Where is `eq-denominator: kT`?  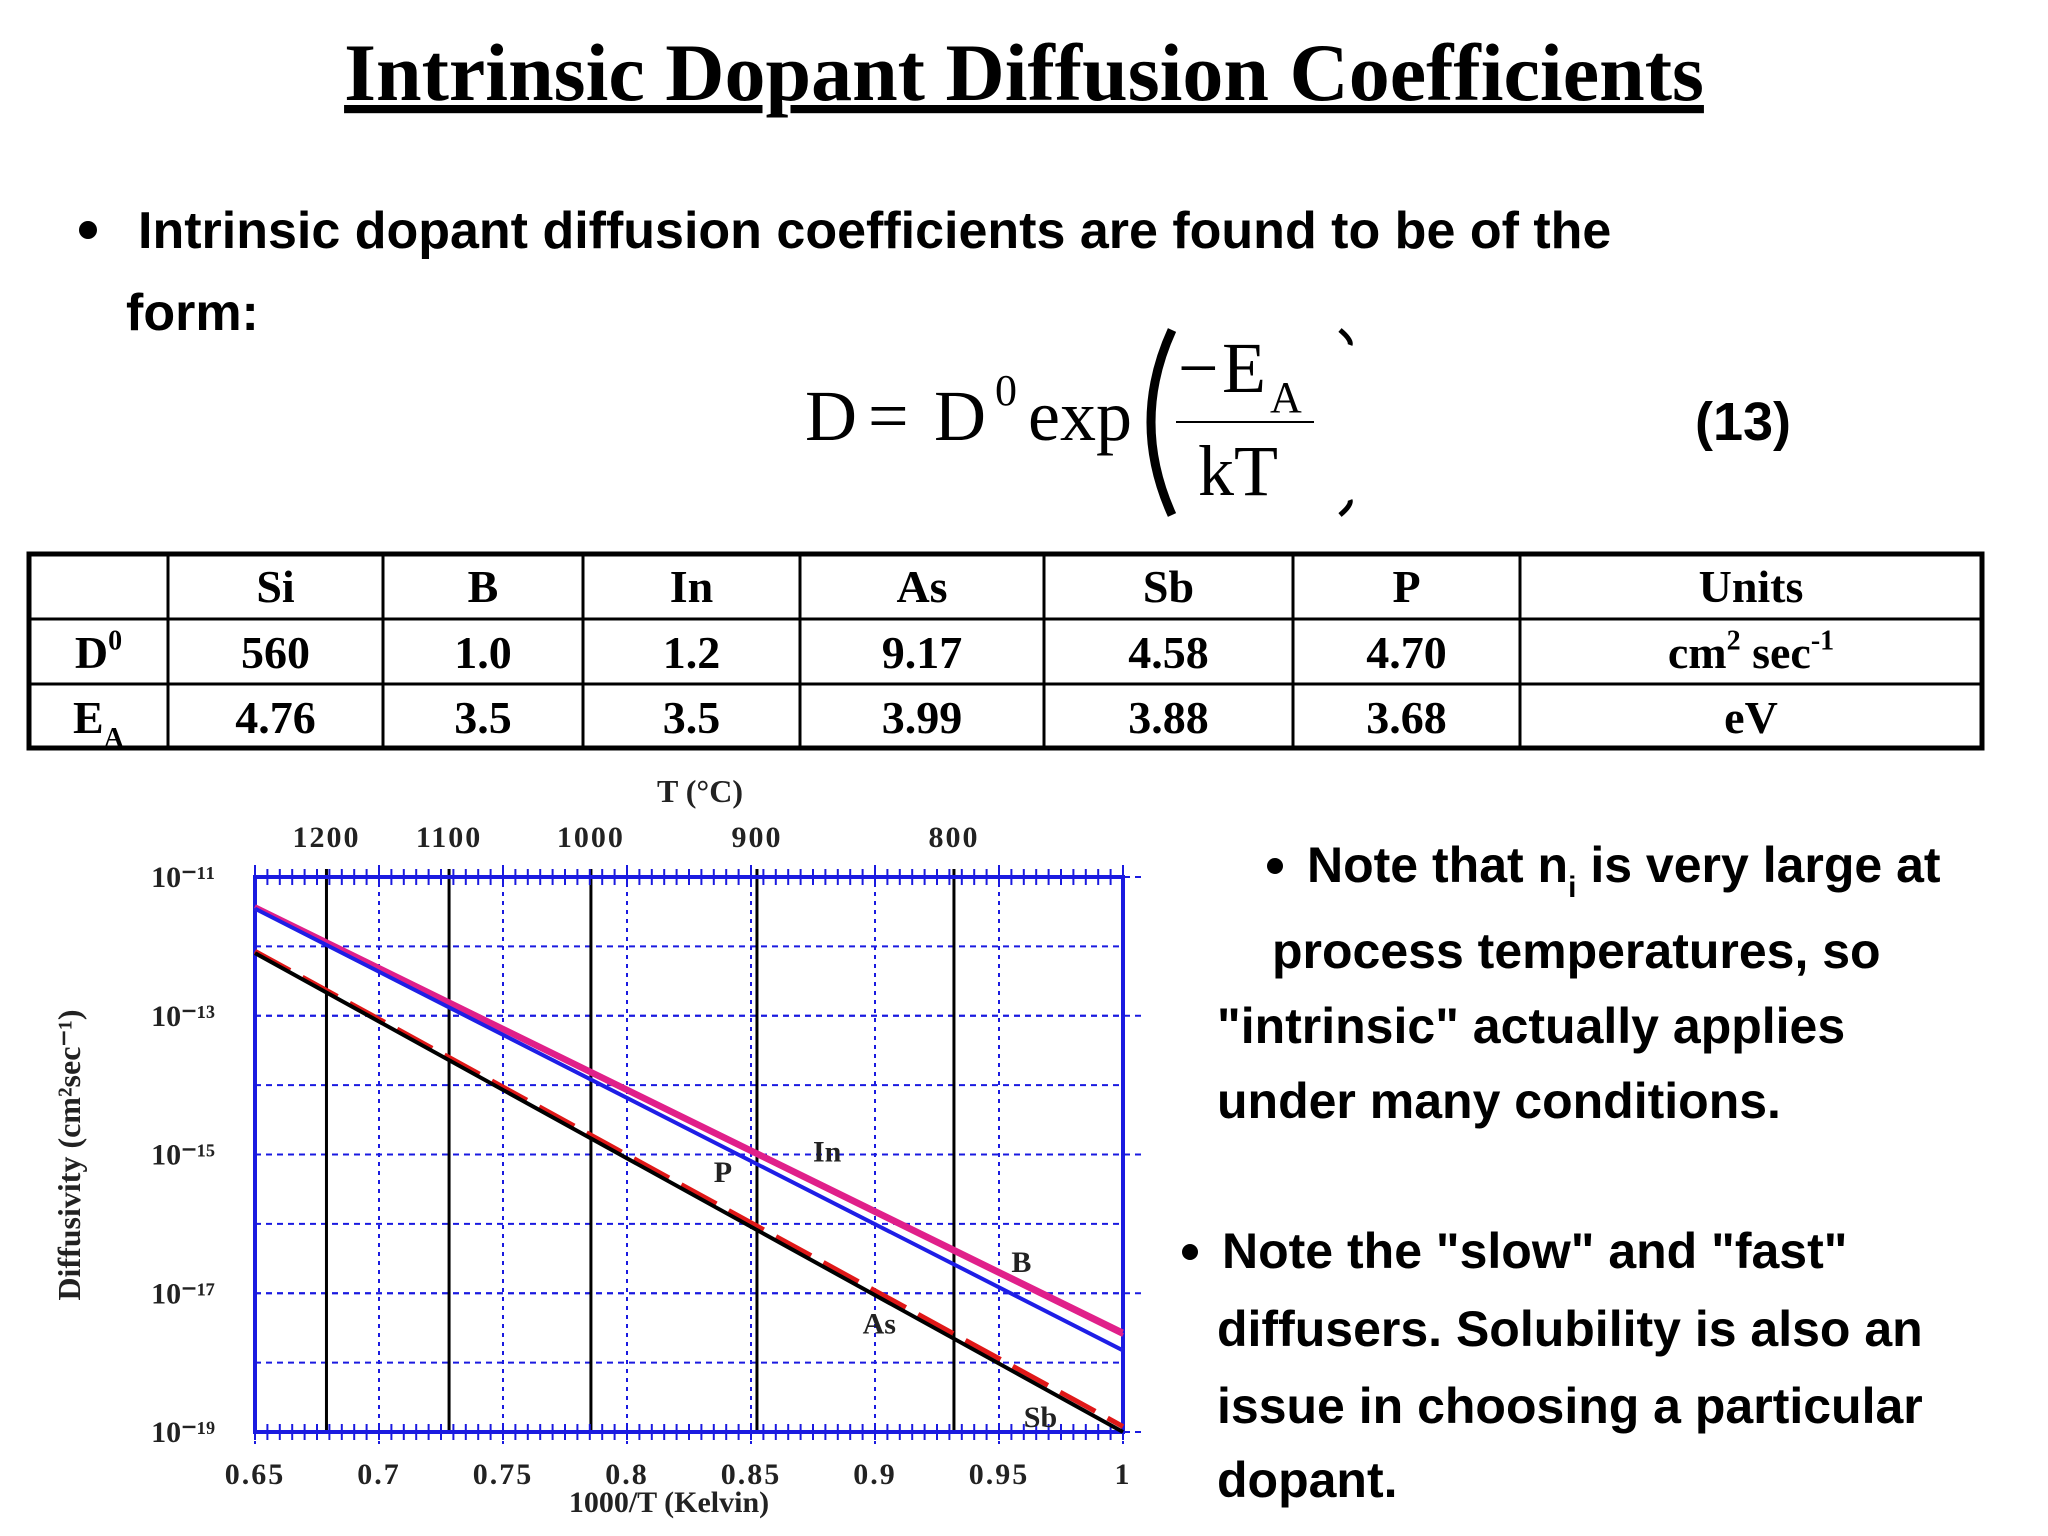 eq-denominator: kT is located at coordinates (1238, 471).